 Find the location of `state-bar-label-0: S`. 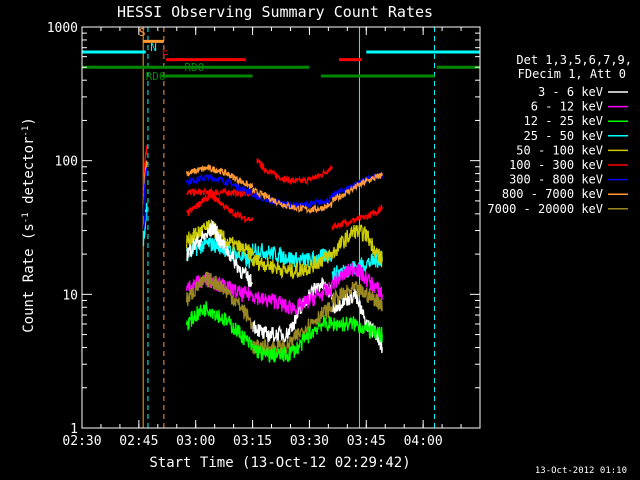

state-bar-label-0: S is located at coordinates (142, 32).